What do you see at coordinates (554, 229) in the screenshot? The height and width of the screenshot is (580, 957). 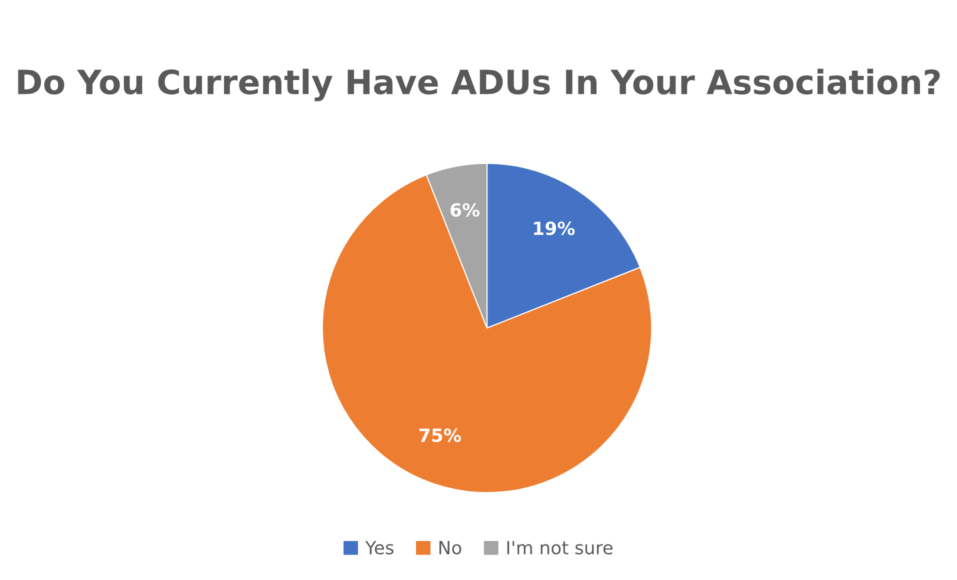 I see `data-label: 19%` at bounding box center [554, 229].